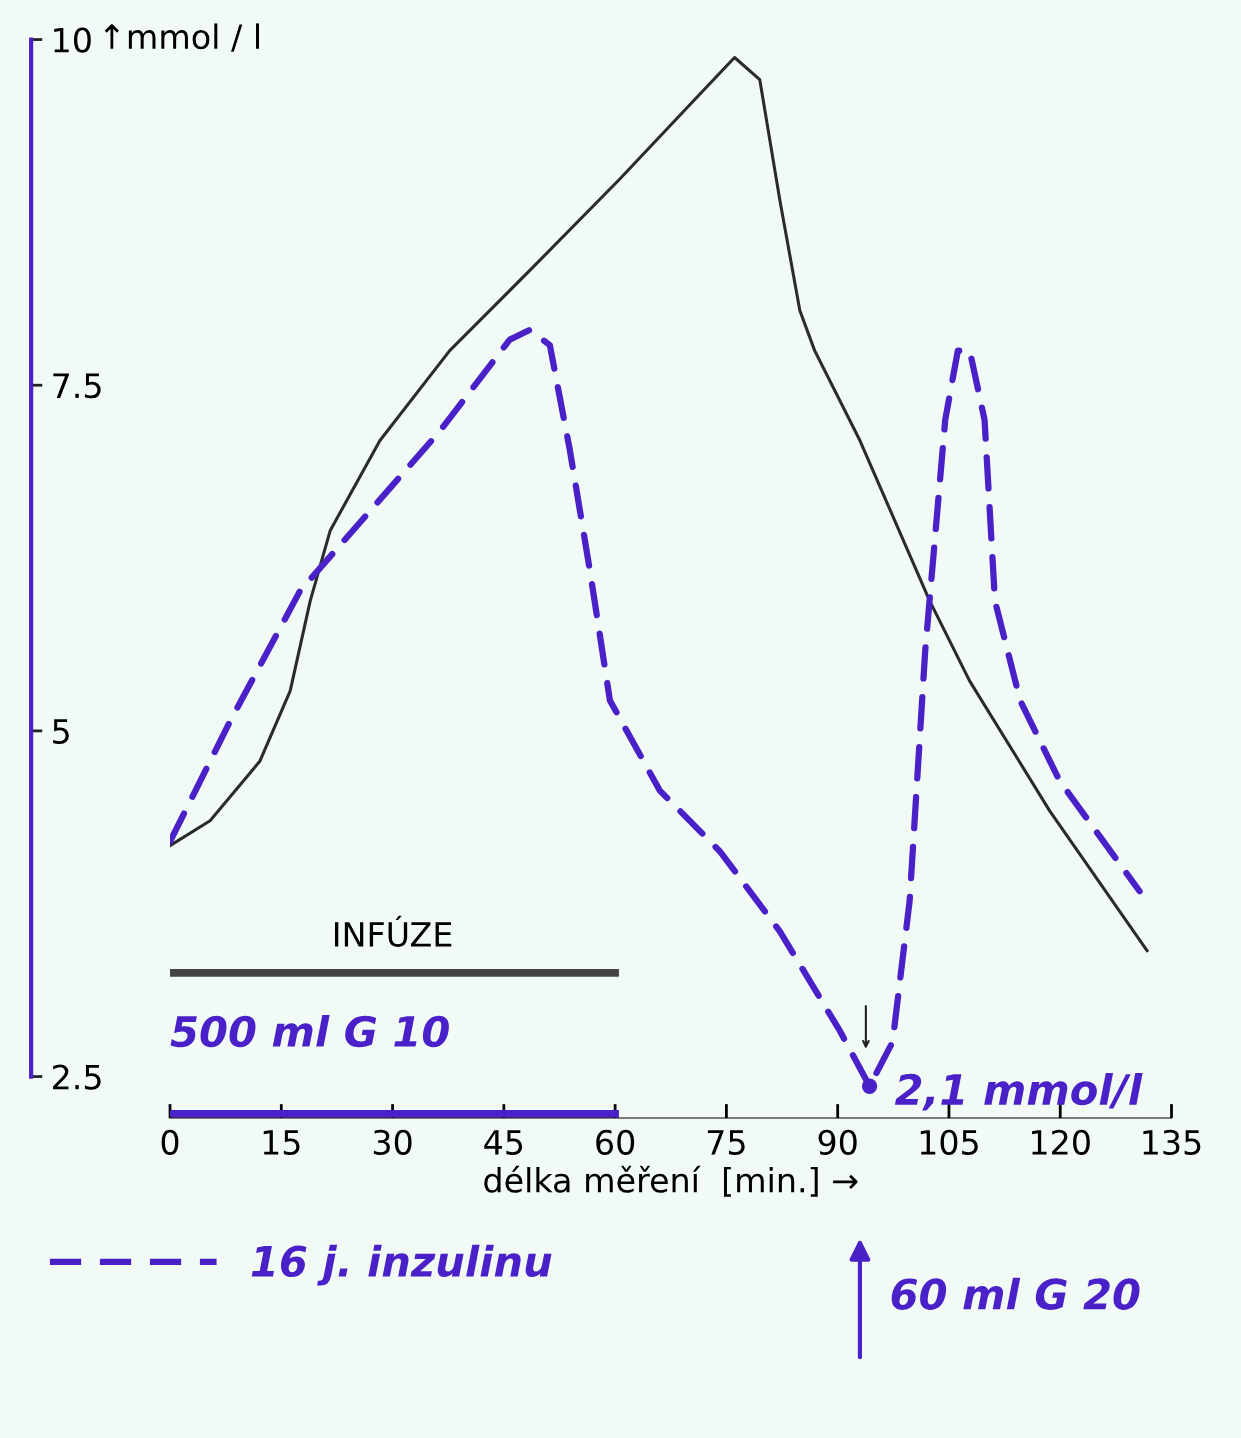 This screenshot has width=1241, height=1438. I want to click on x-tick-label: 45, so click(503, 1142).